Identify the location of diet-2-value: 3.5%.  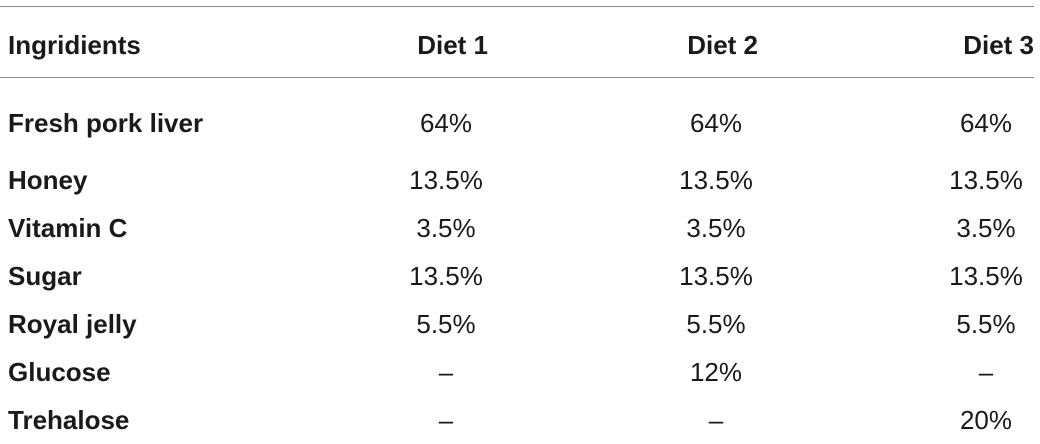
(623, 228).